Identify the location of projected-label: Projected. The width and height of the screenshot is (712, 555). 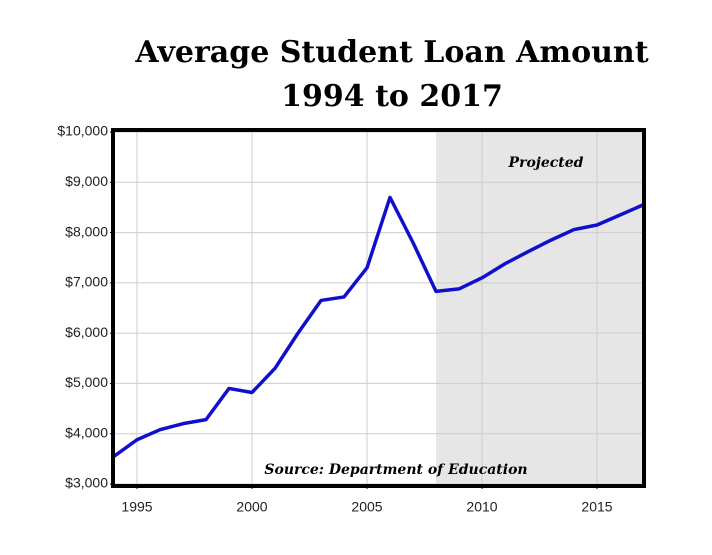
(546, 163).